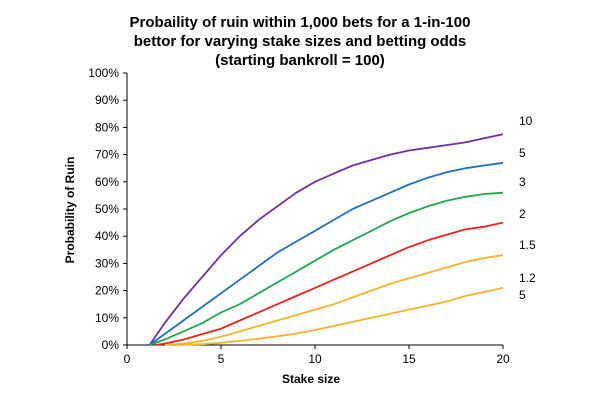  What do you see at coordinates (127, 359) in the screenshot?
I see `x-tick-label: 0` at bounding box center [127, 359].